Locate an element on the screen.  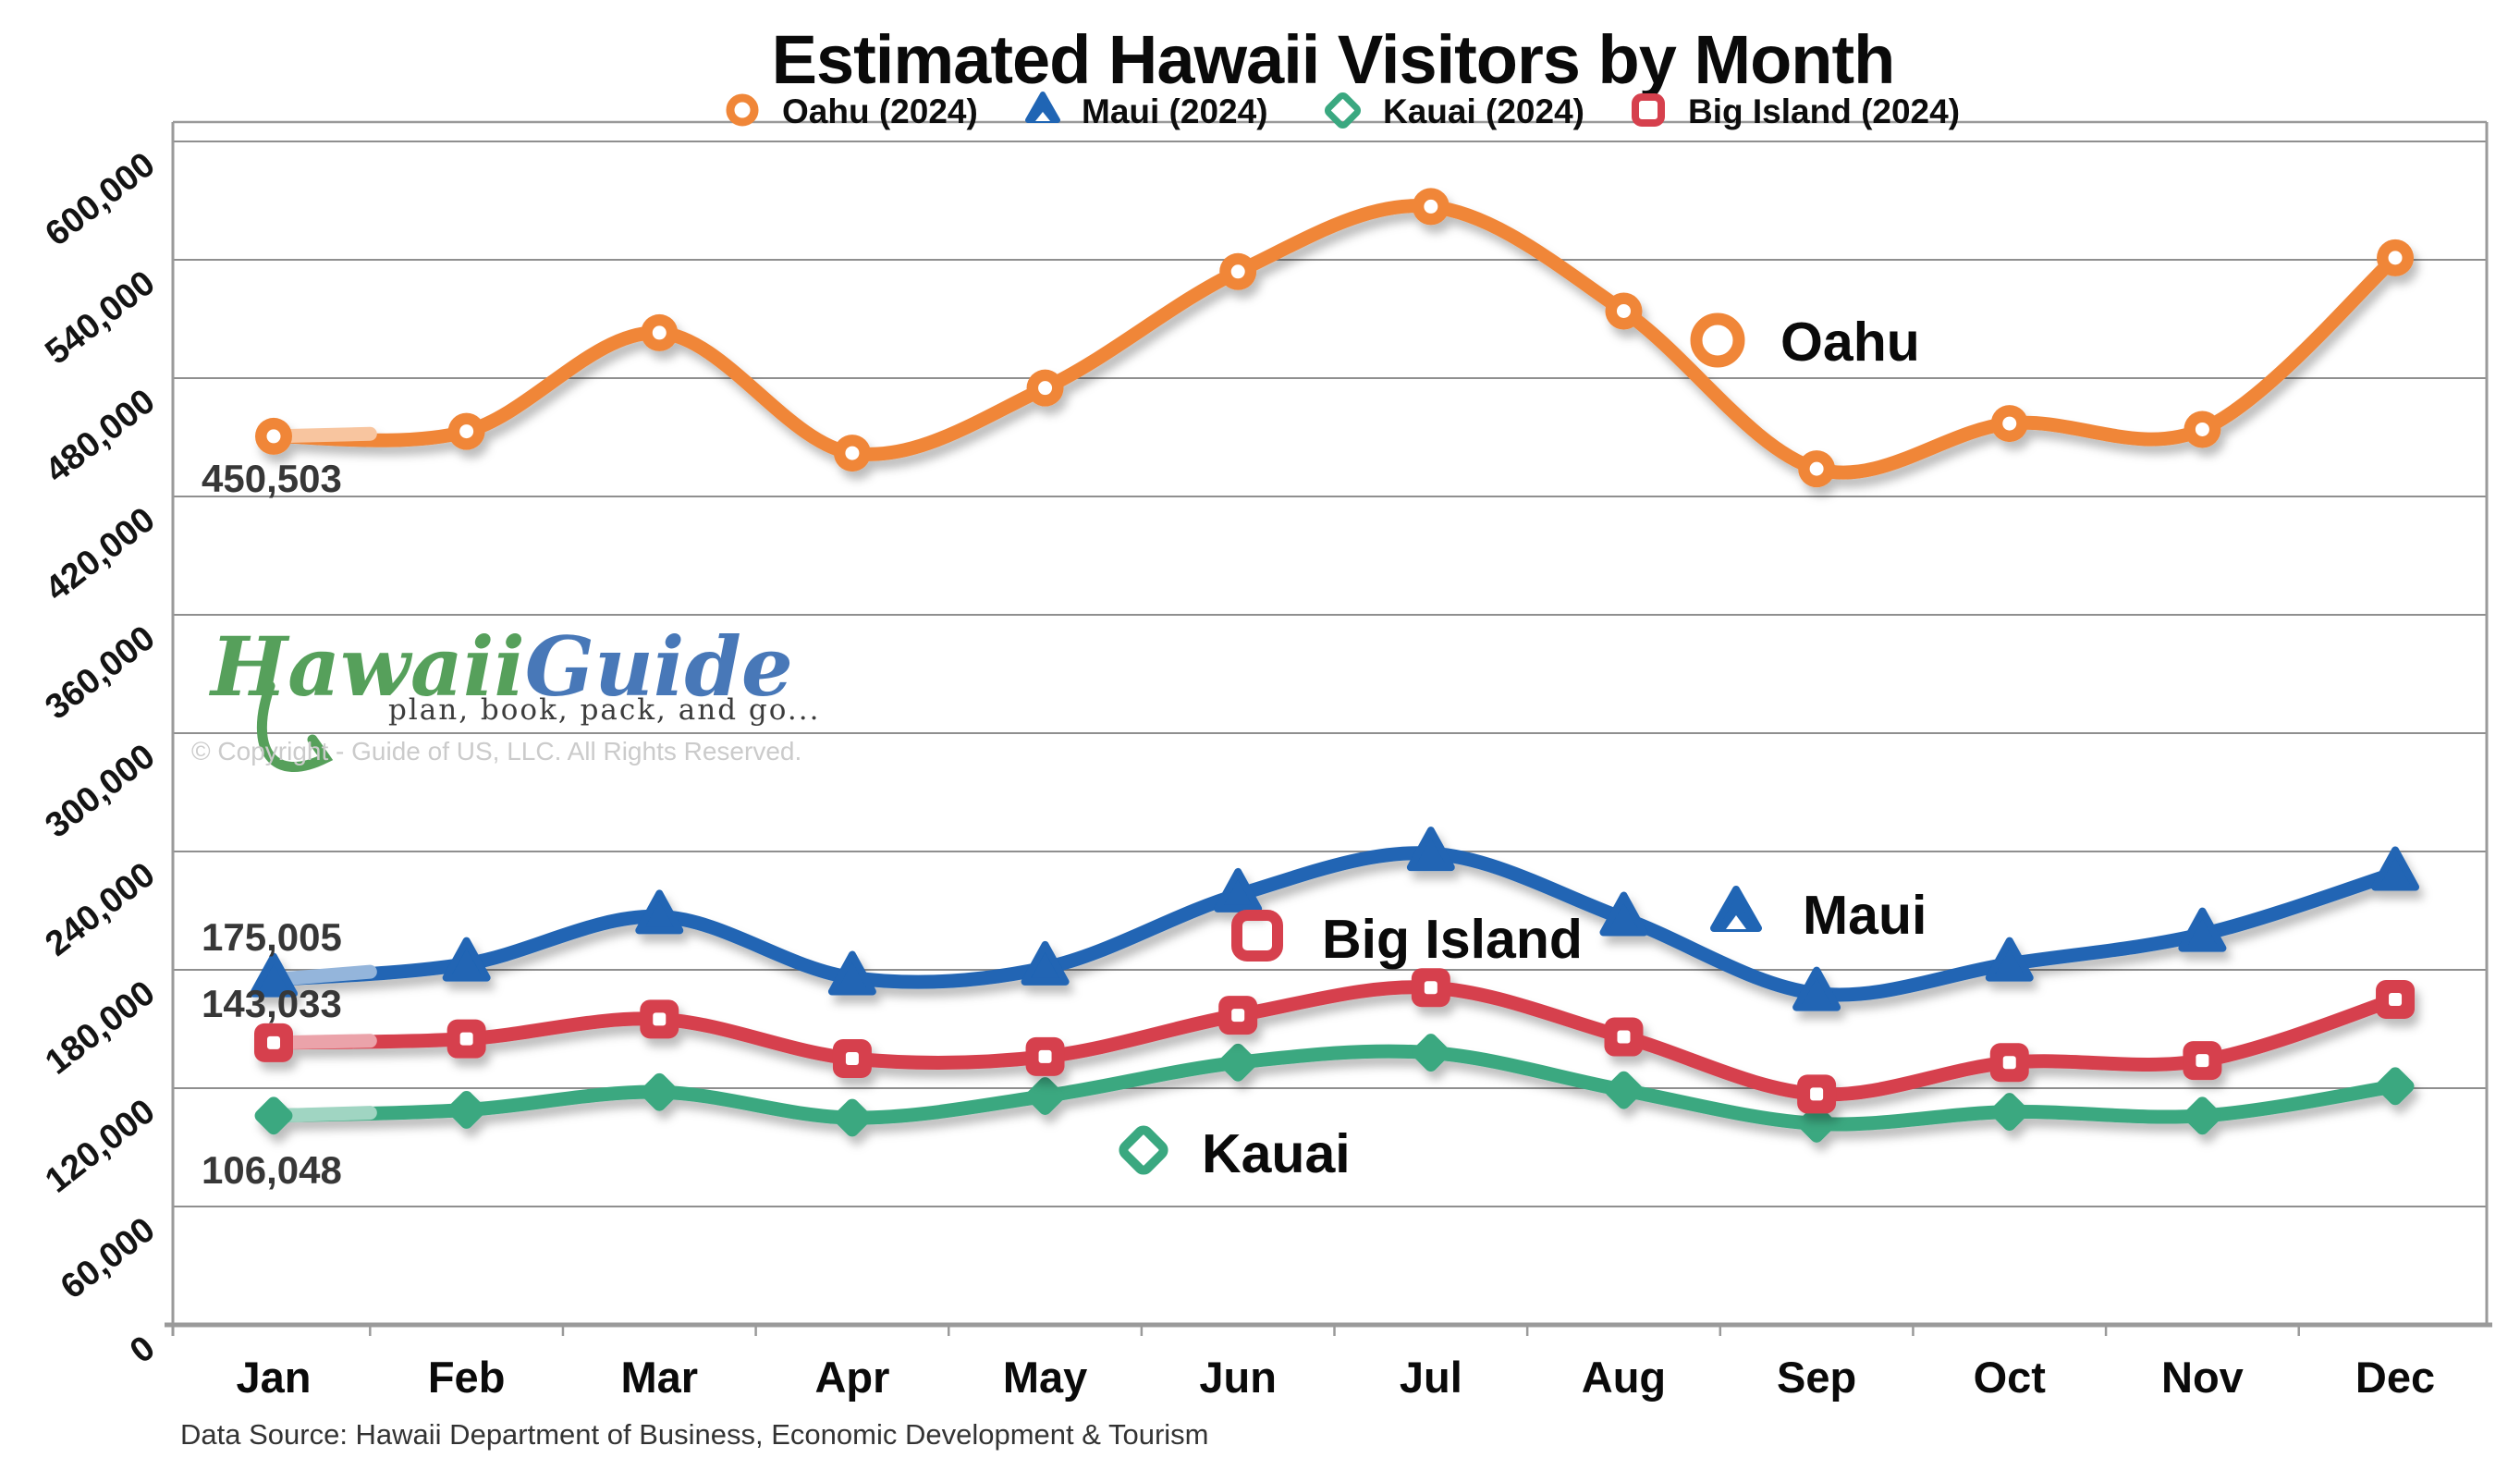
x-axis-month-label: Mar is located at coordinates (659, 1378).